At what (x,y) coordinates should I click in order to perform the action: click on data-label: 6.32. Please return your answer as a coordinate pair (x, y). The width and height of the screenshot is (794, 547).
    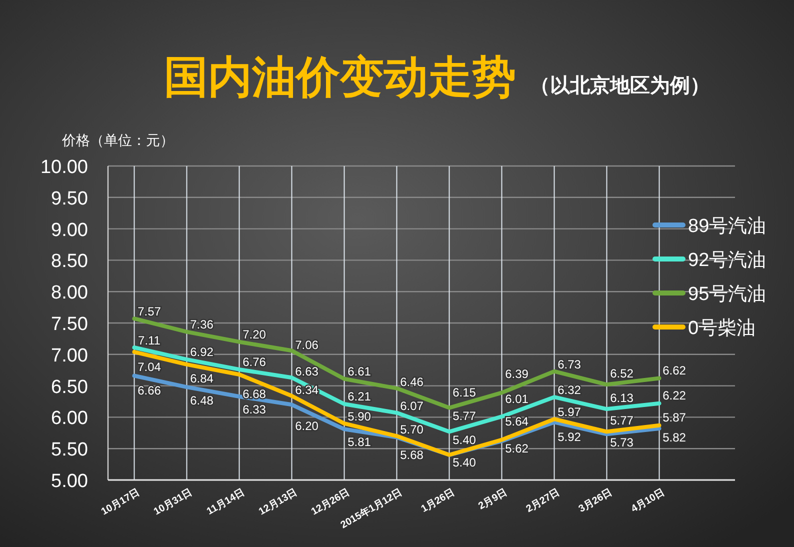
    Looking at the image, I should click on (570, 390).